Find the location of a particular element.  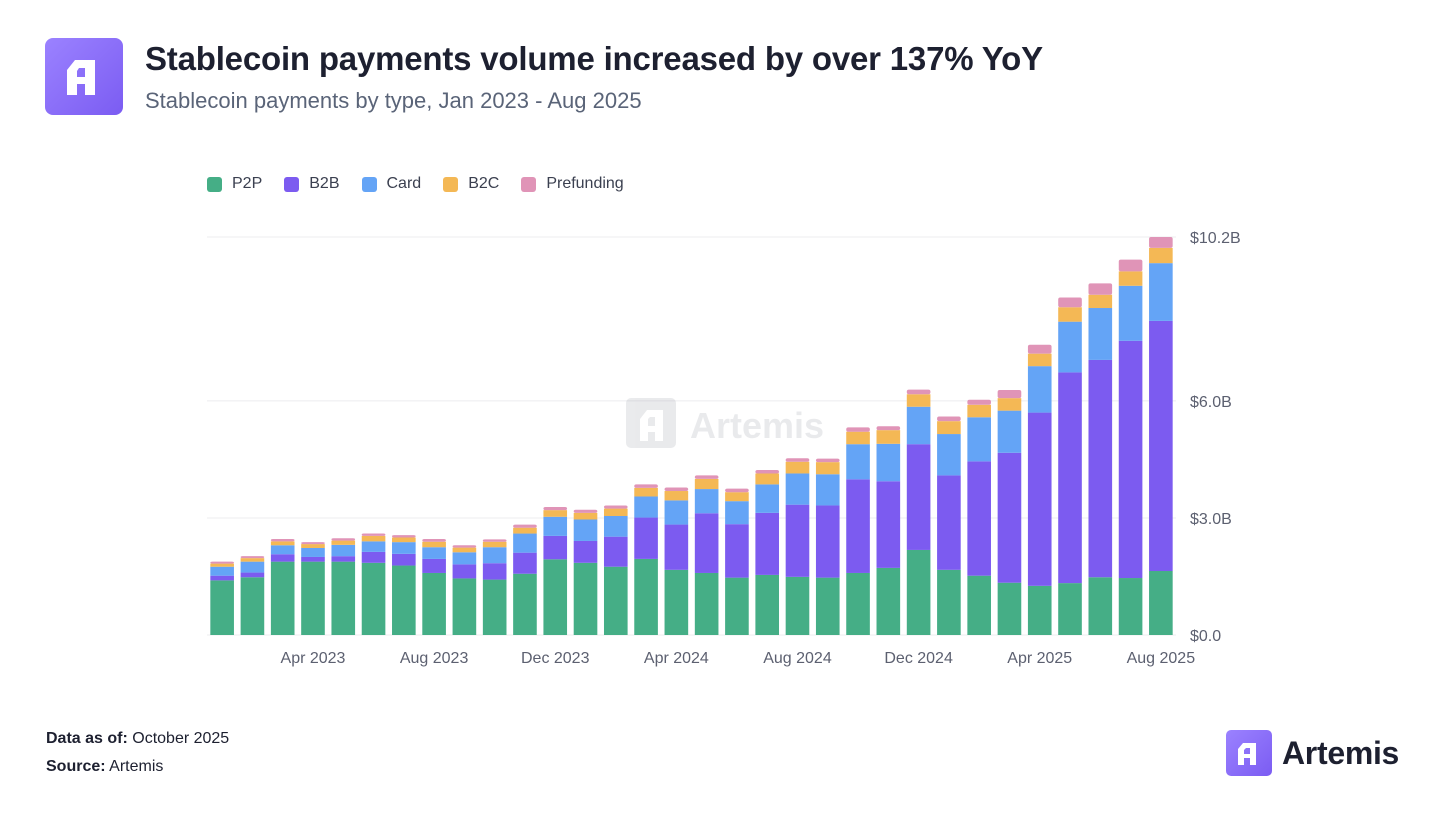

legend-item-b2b: B2B is located at coordinates (312, 184).